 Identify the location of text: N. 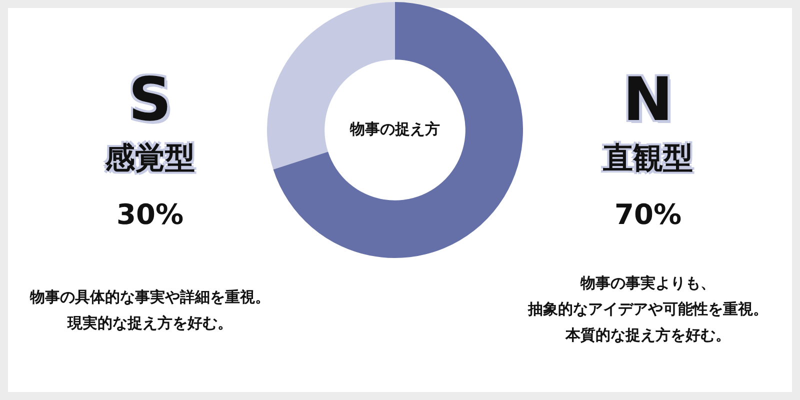
(648, 100).